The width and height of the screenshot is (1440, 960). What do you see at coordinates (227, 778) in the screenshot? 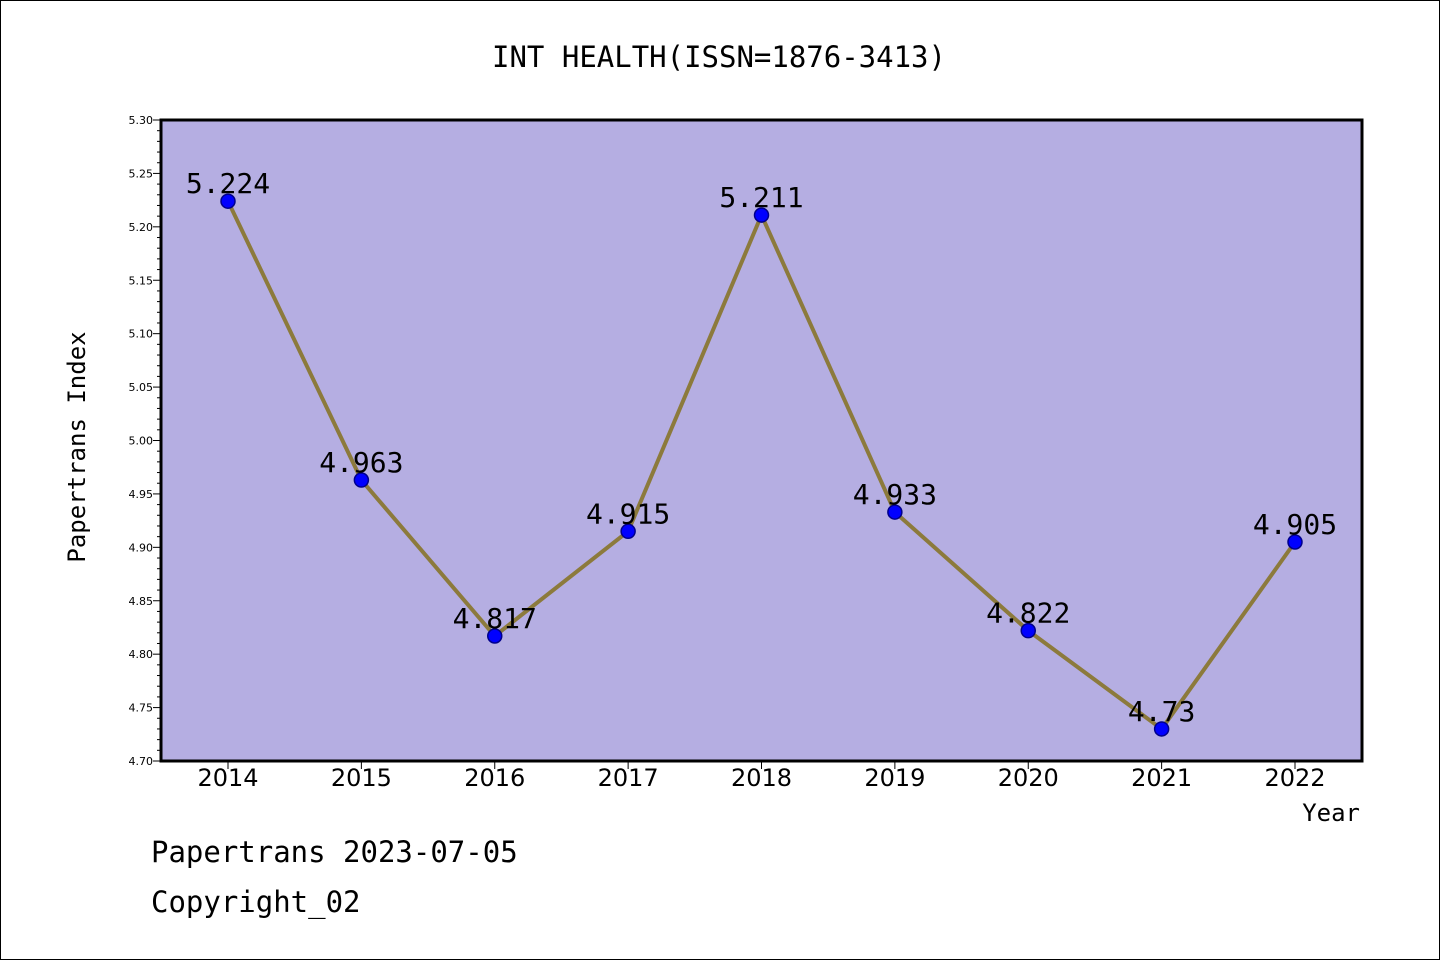
I see `x-tick-label: 2014` at bounding box center [227, 778].